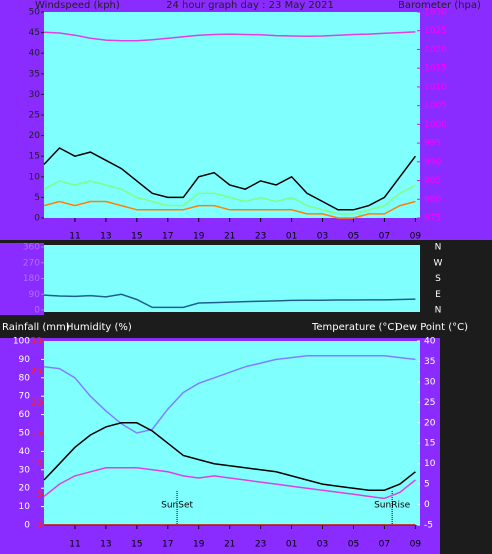  I want to click on y-tick-label: 70, so click(25, 397).